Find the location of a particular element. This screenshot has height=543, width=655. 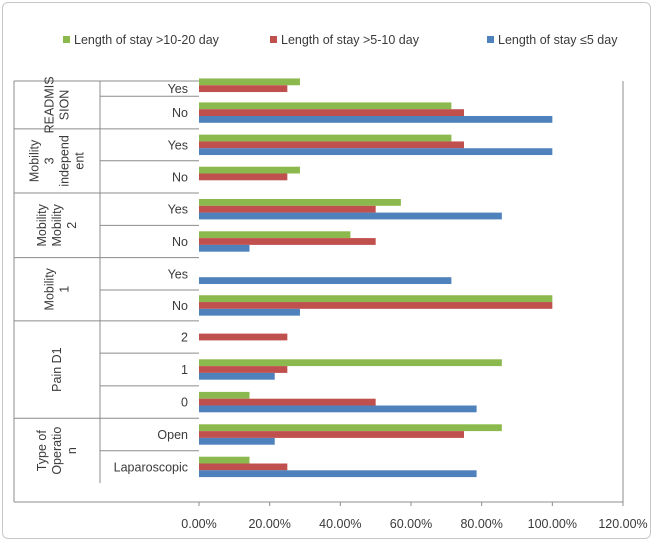

group-label-line: 2 is located at coordinates (72, 225).